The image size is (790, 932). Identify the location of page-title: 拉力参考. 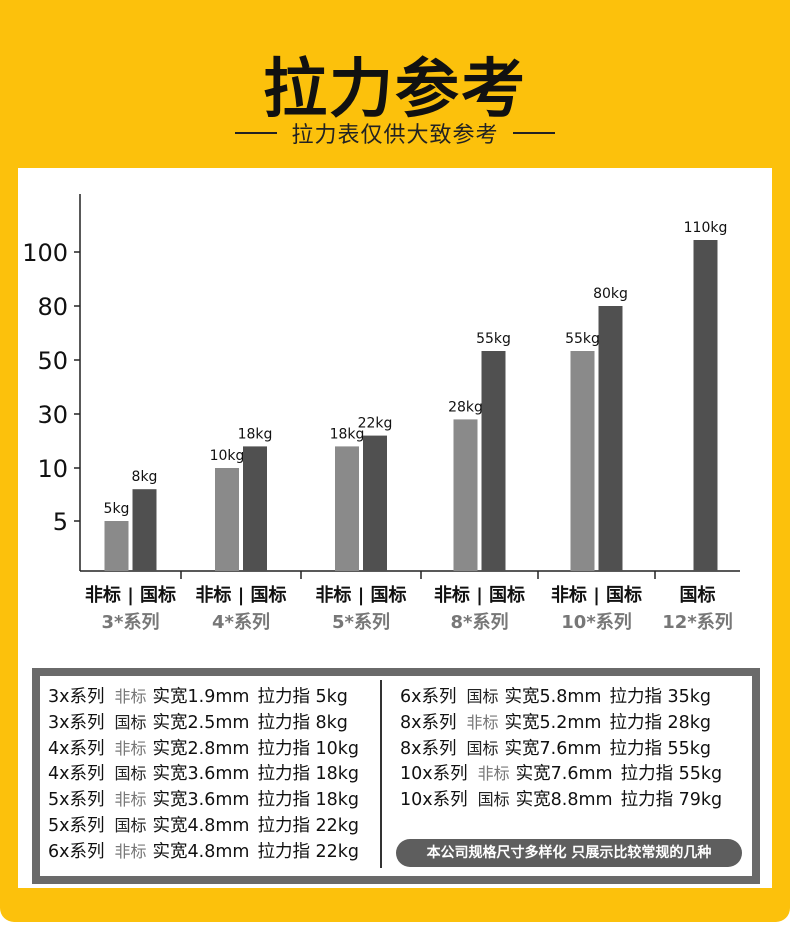
(395, 90).